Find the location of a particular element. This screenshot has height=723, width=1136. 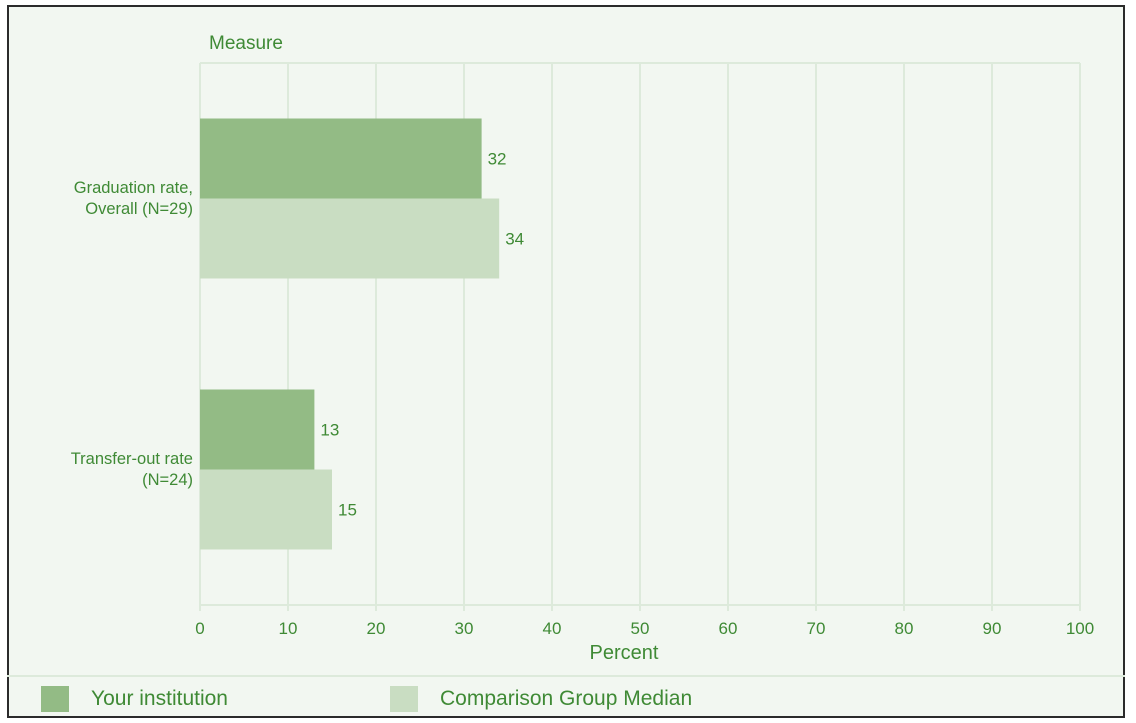

category-label: Transfer-out rate is located at coordinates (132, 459).